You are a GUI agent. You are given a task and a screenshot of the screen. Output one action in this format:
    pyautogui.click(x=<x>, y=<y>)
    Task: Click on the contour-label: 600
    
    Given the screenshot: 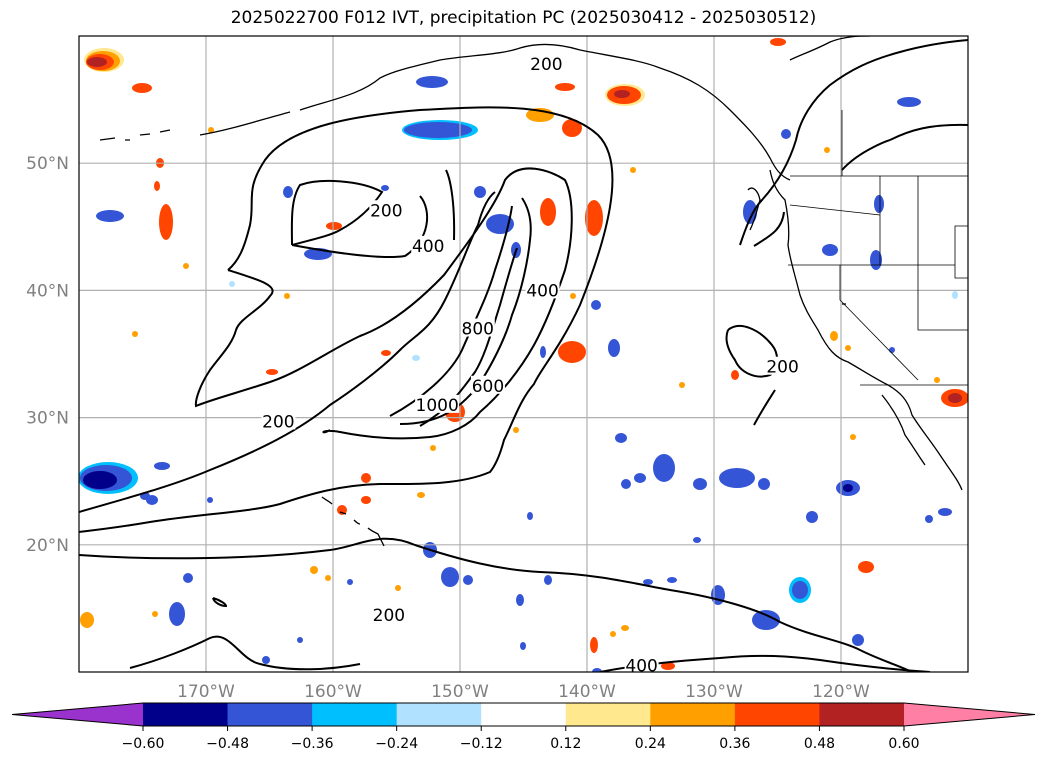 What is the action you would take?
    pyautogui.click(x=488, y=387)
    